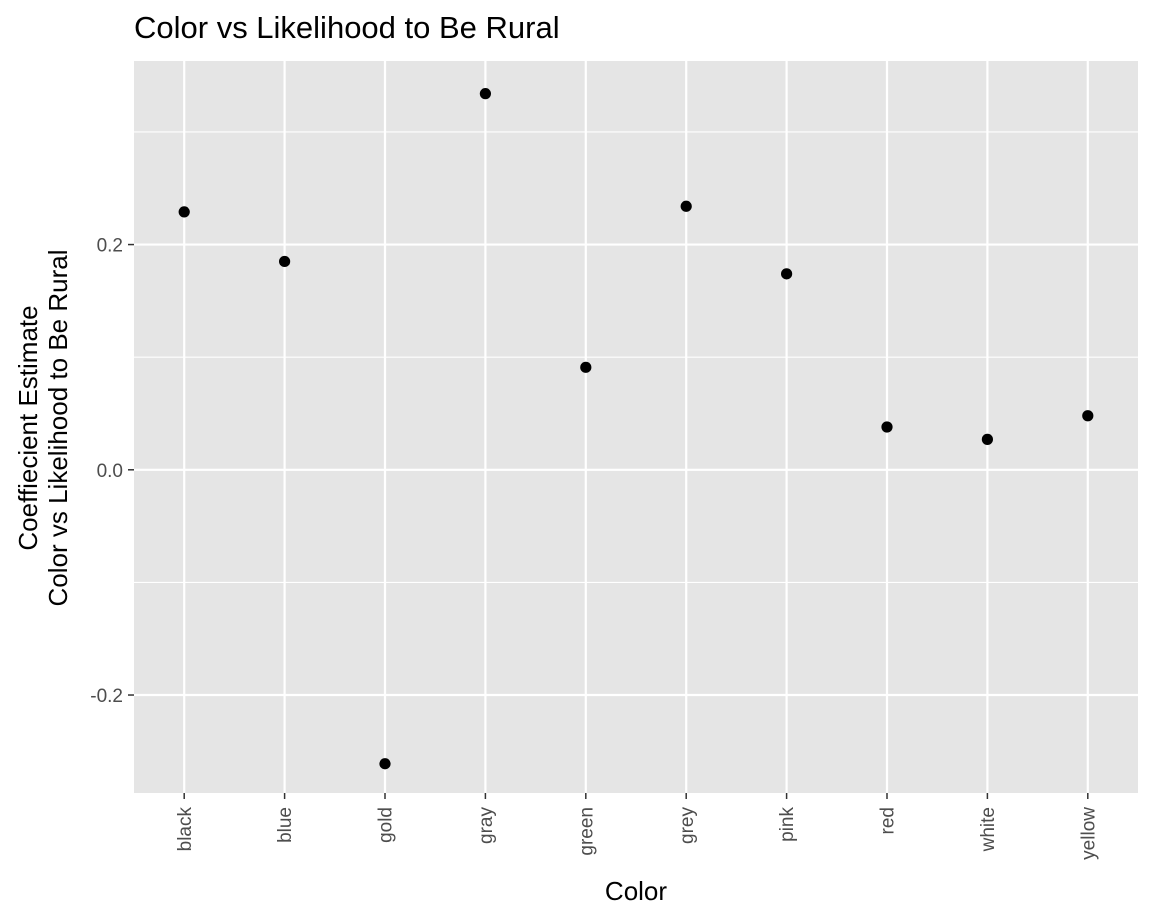 This screenshot has height=921, width=1152. What do you see at coordinates (686, 206) in the screenshot?
I see `data-point-grey` at bounding box center [686, 206].